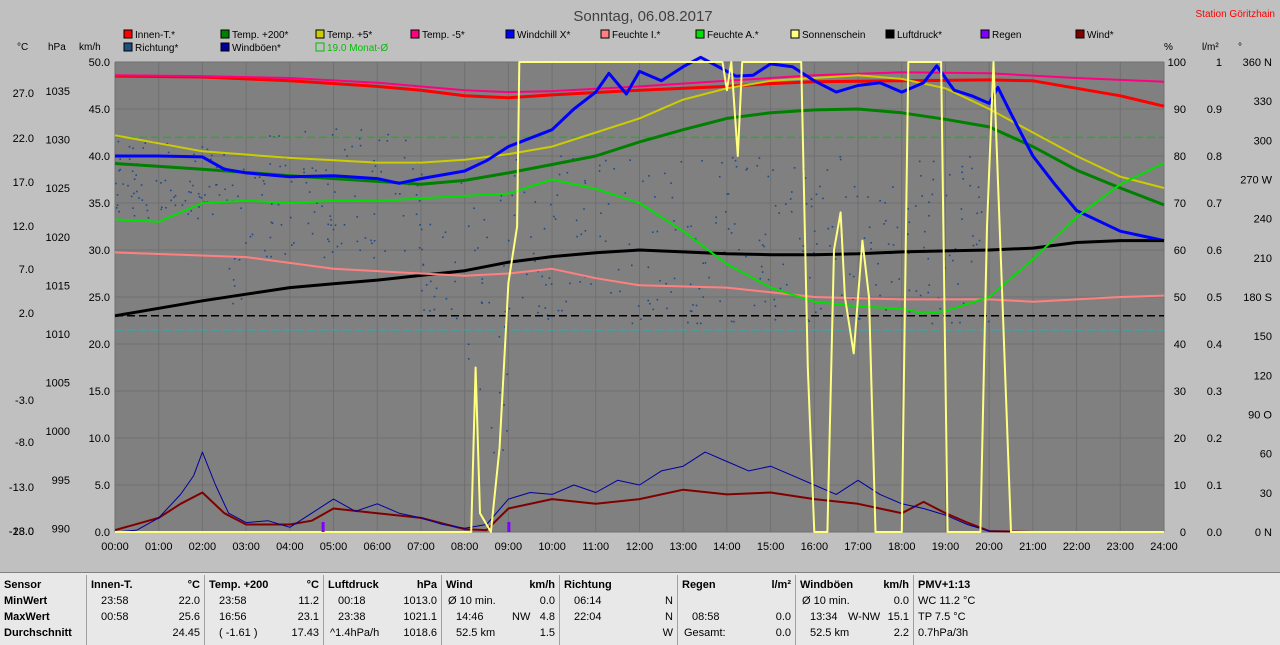 The width and height of the screenshot is (1280, 645). Describe the element at coordinates (946, 547) in the screenshot. I see `x-tick-label: 19:00` at that location.